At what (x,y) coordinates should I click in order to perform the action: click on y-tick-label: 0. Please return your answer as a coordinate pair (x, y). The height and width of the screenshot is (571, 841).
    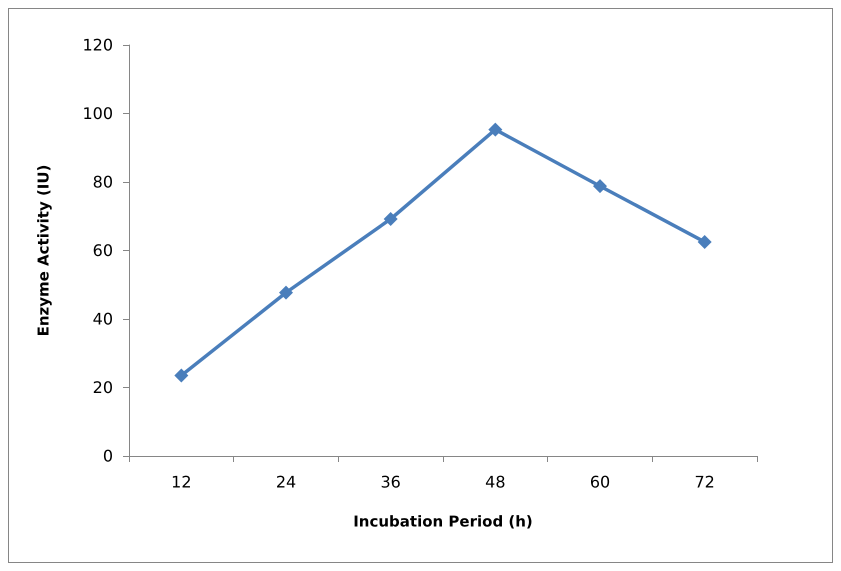
    Looking at the image, I should click on (107, 456).